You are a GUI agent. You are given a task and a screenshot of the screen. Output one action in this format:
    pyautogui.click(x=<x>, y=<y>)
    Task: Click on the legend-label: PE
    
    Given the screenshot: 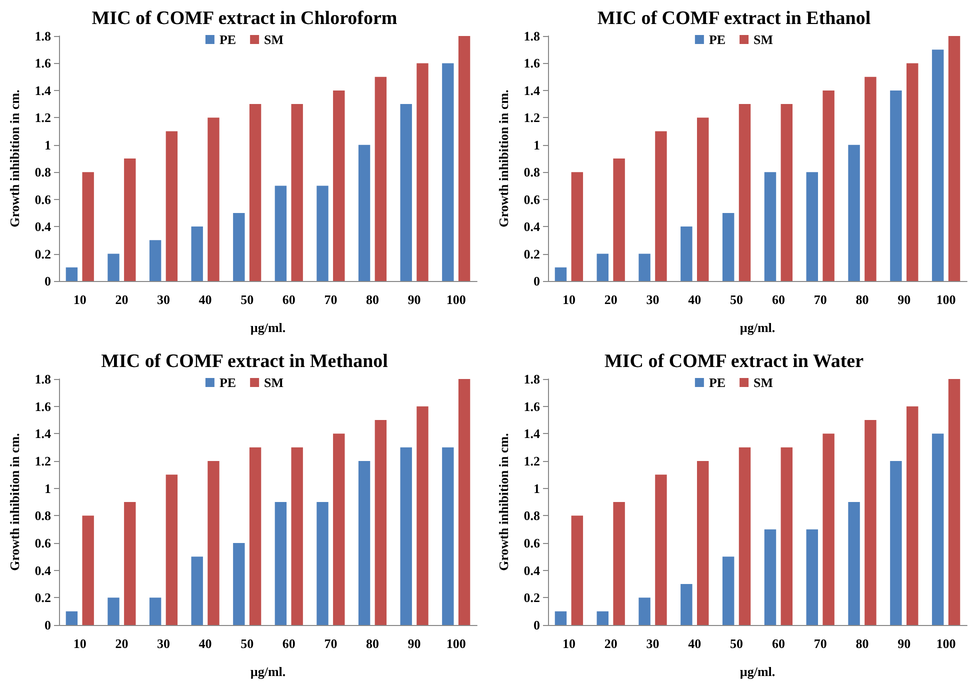 What is the action you would take?
    pyautogui.click(x=227, y=382)
    